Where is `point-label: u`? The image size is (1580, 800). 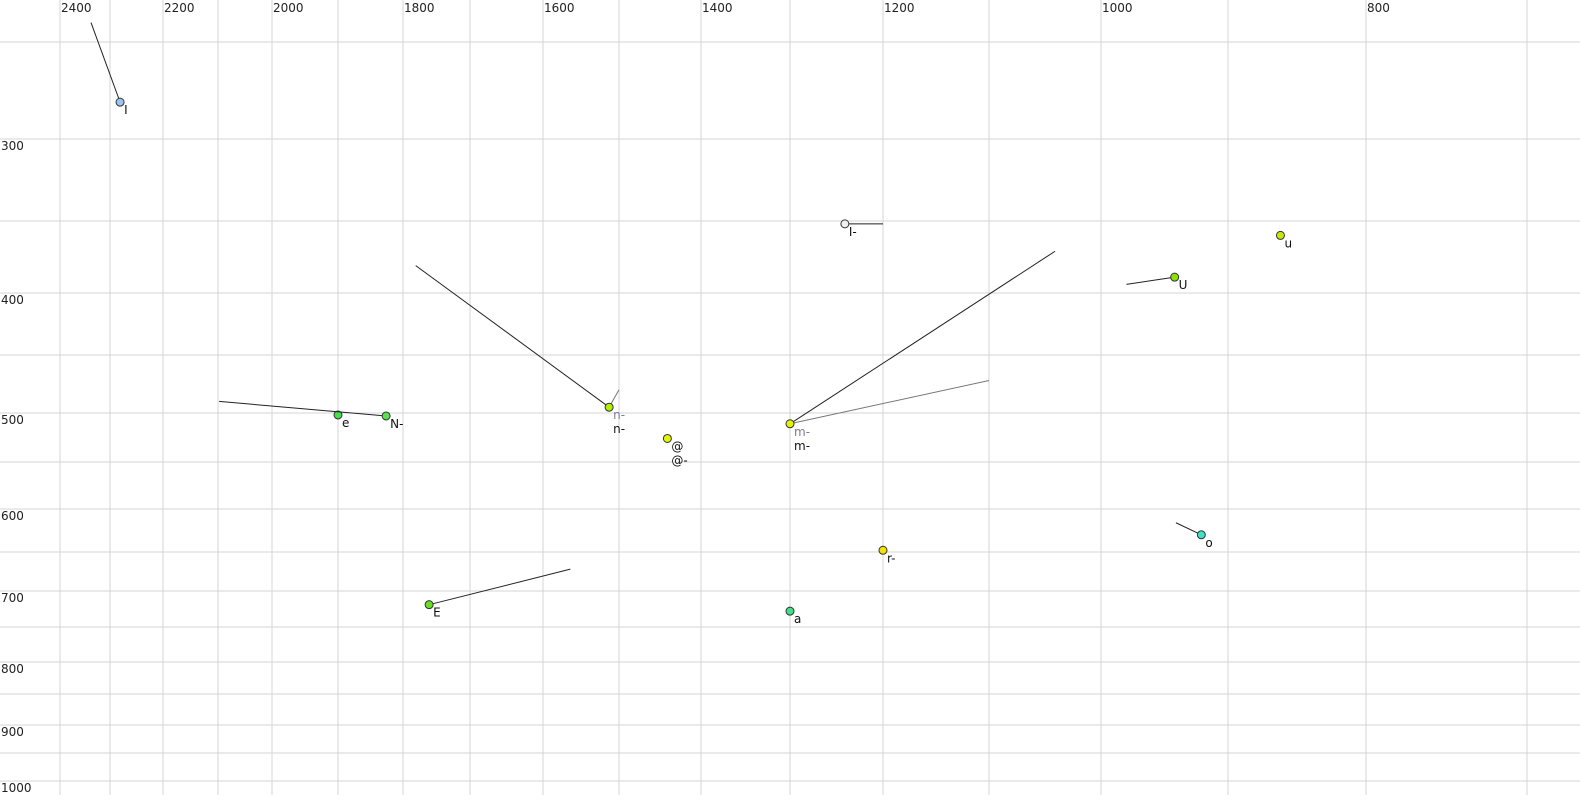 point-label: u is located at coordinates (1288, 243).